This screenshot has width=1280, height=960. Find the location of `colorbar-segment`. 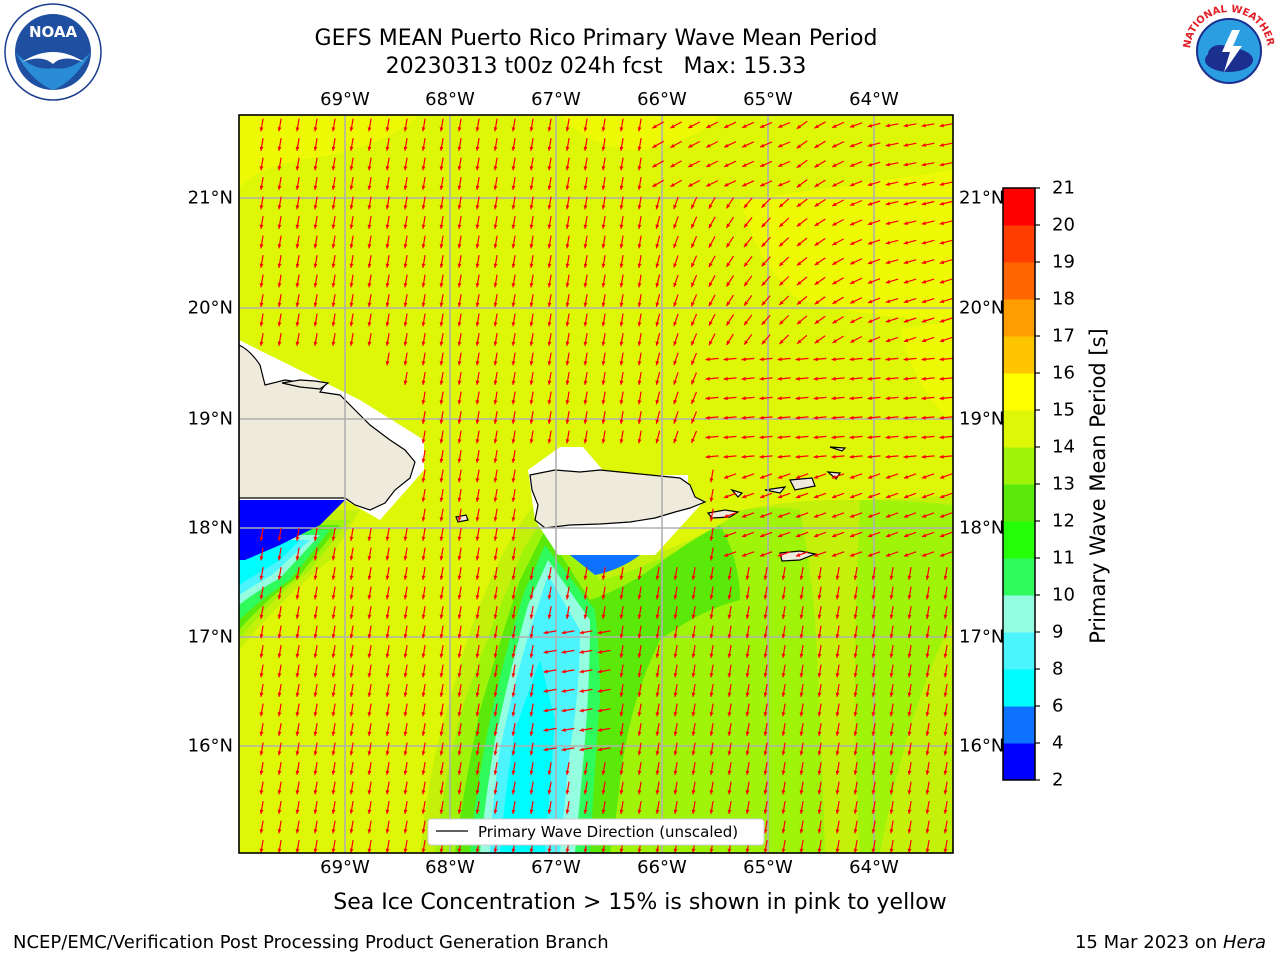

colorbar-segment is located at coordinates (1019, 503).